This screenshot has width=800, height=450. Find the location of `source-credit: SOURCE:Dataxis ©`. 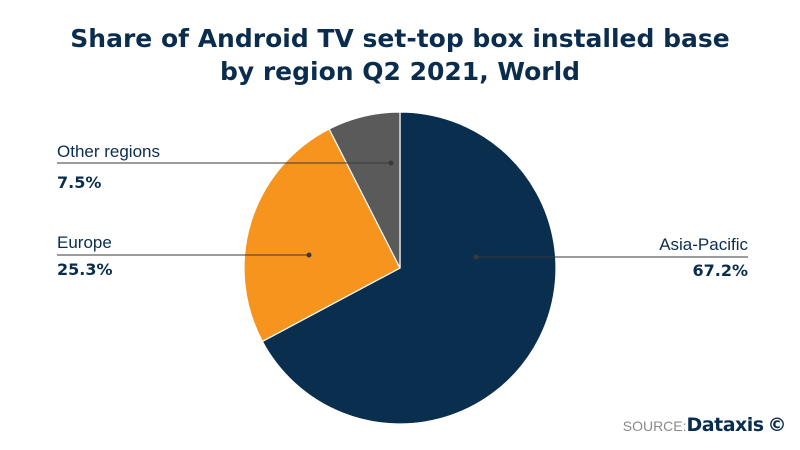

source-credit: SOURCE:Dataxis © is located at coordinates (704, 425).